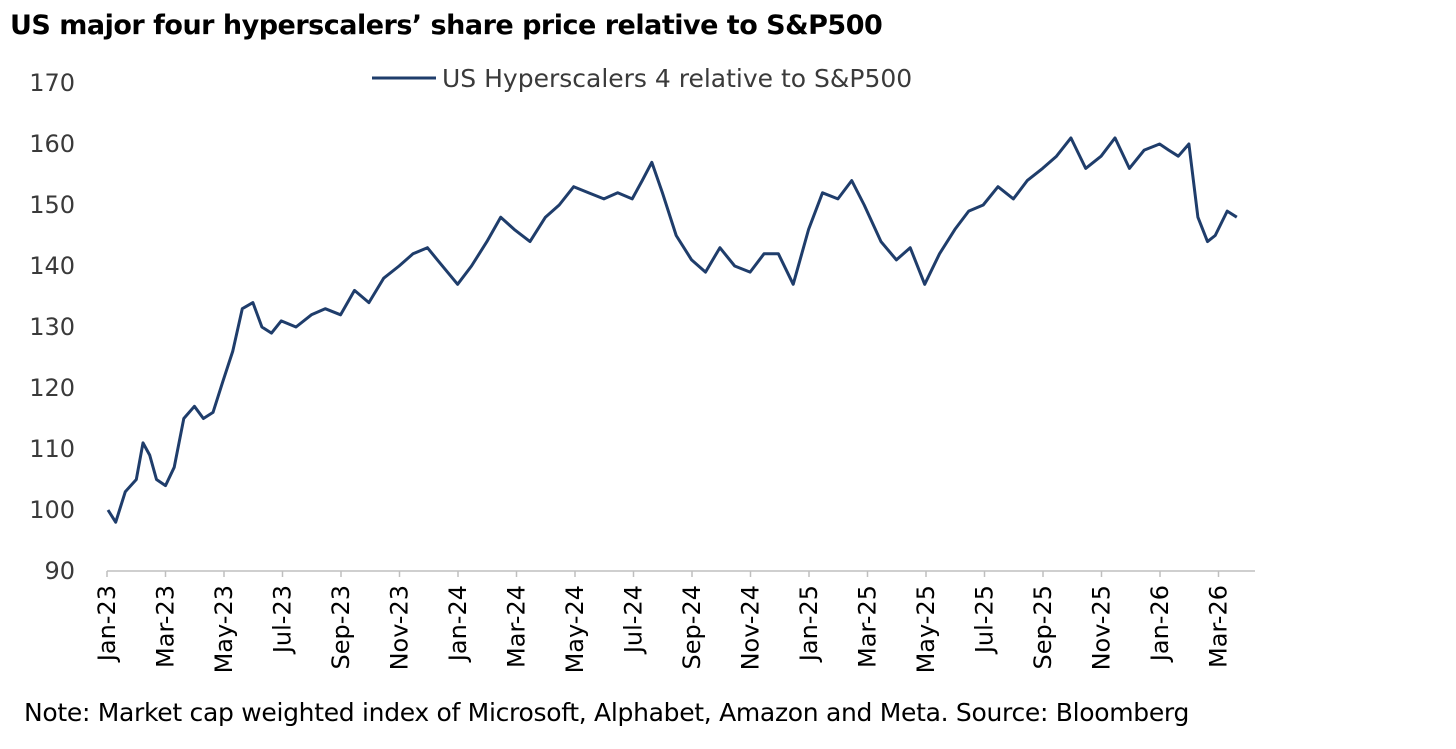 The image size is (1456, 749). Describe the element at coordinates (52, 83) in the screenshot. I see `y-tick-label: 170` at that location.